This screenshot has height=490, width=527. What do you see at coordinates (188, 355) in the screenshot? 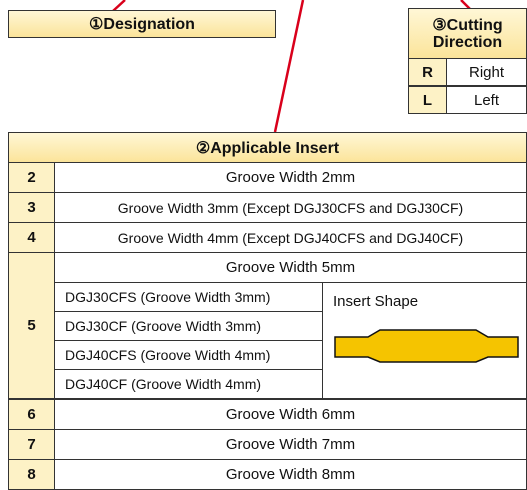
I see `model-cell: DGJ40CFS (Groove Width 4mm)` at bounding box center [188, 355].